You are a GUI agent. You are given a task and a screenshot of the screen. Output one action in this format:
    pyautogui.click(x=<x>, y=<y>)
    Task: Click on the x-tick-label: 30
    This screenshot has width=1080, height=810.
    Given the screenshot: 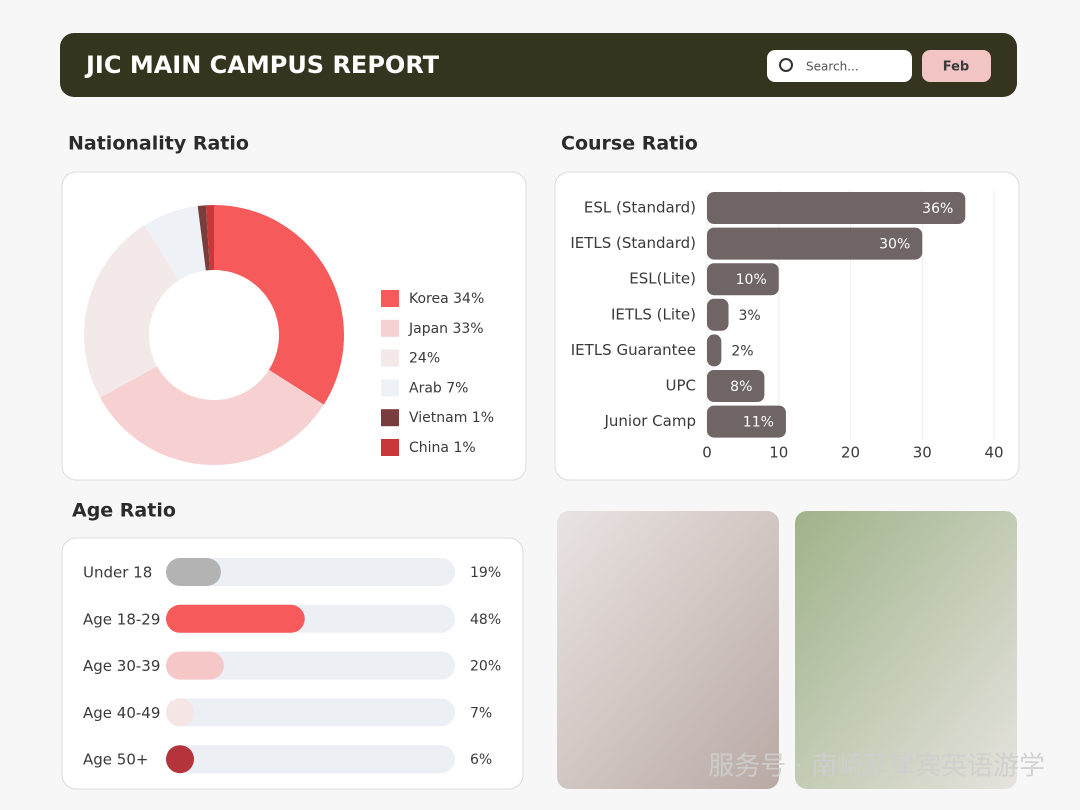 What is the action you would take?
    pyautogui.click(x=922, y=453)
    